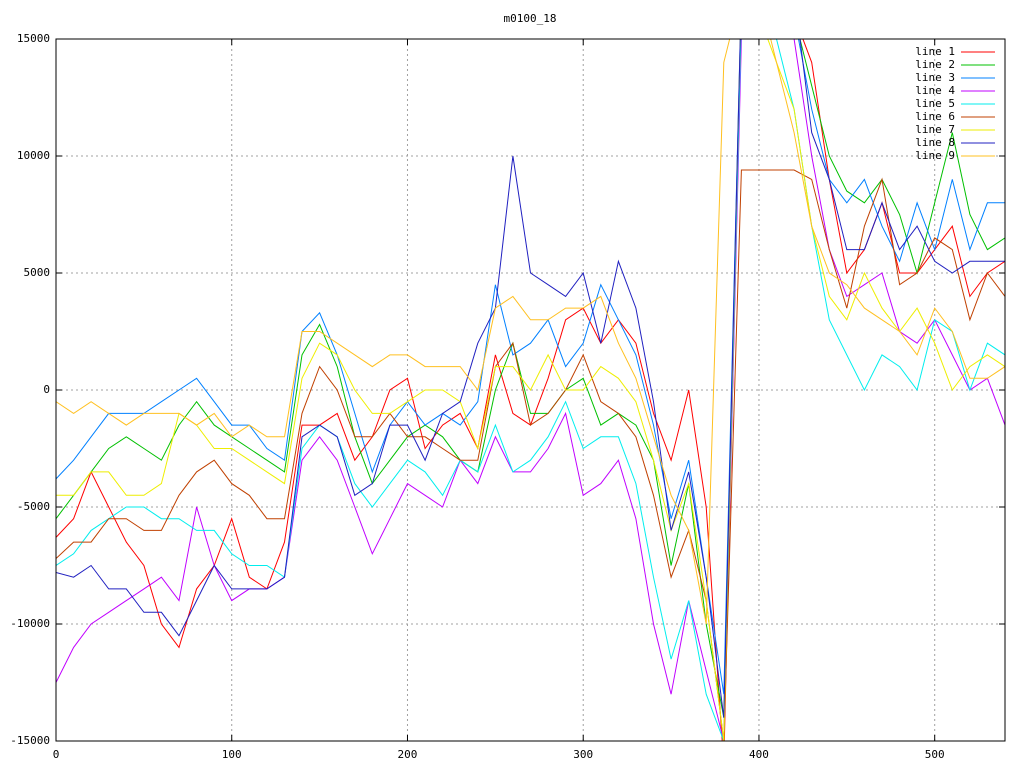 Image resolution: width=1024 pixels, height=768 pixels. Describe the element at coordinates (935, 155) in the screenshot. I see `legend-label: line 9` at that location.